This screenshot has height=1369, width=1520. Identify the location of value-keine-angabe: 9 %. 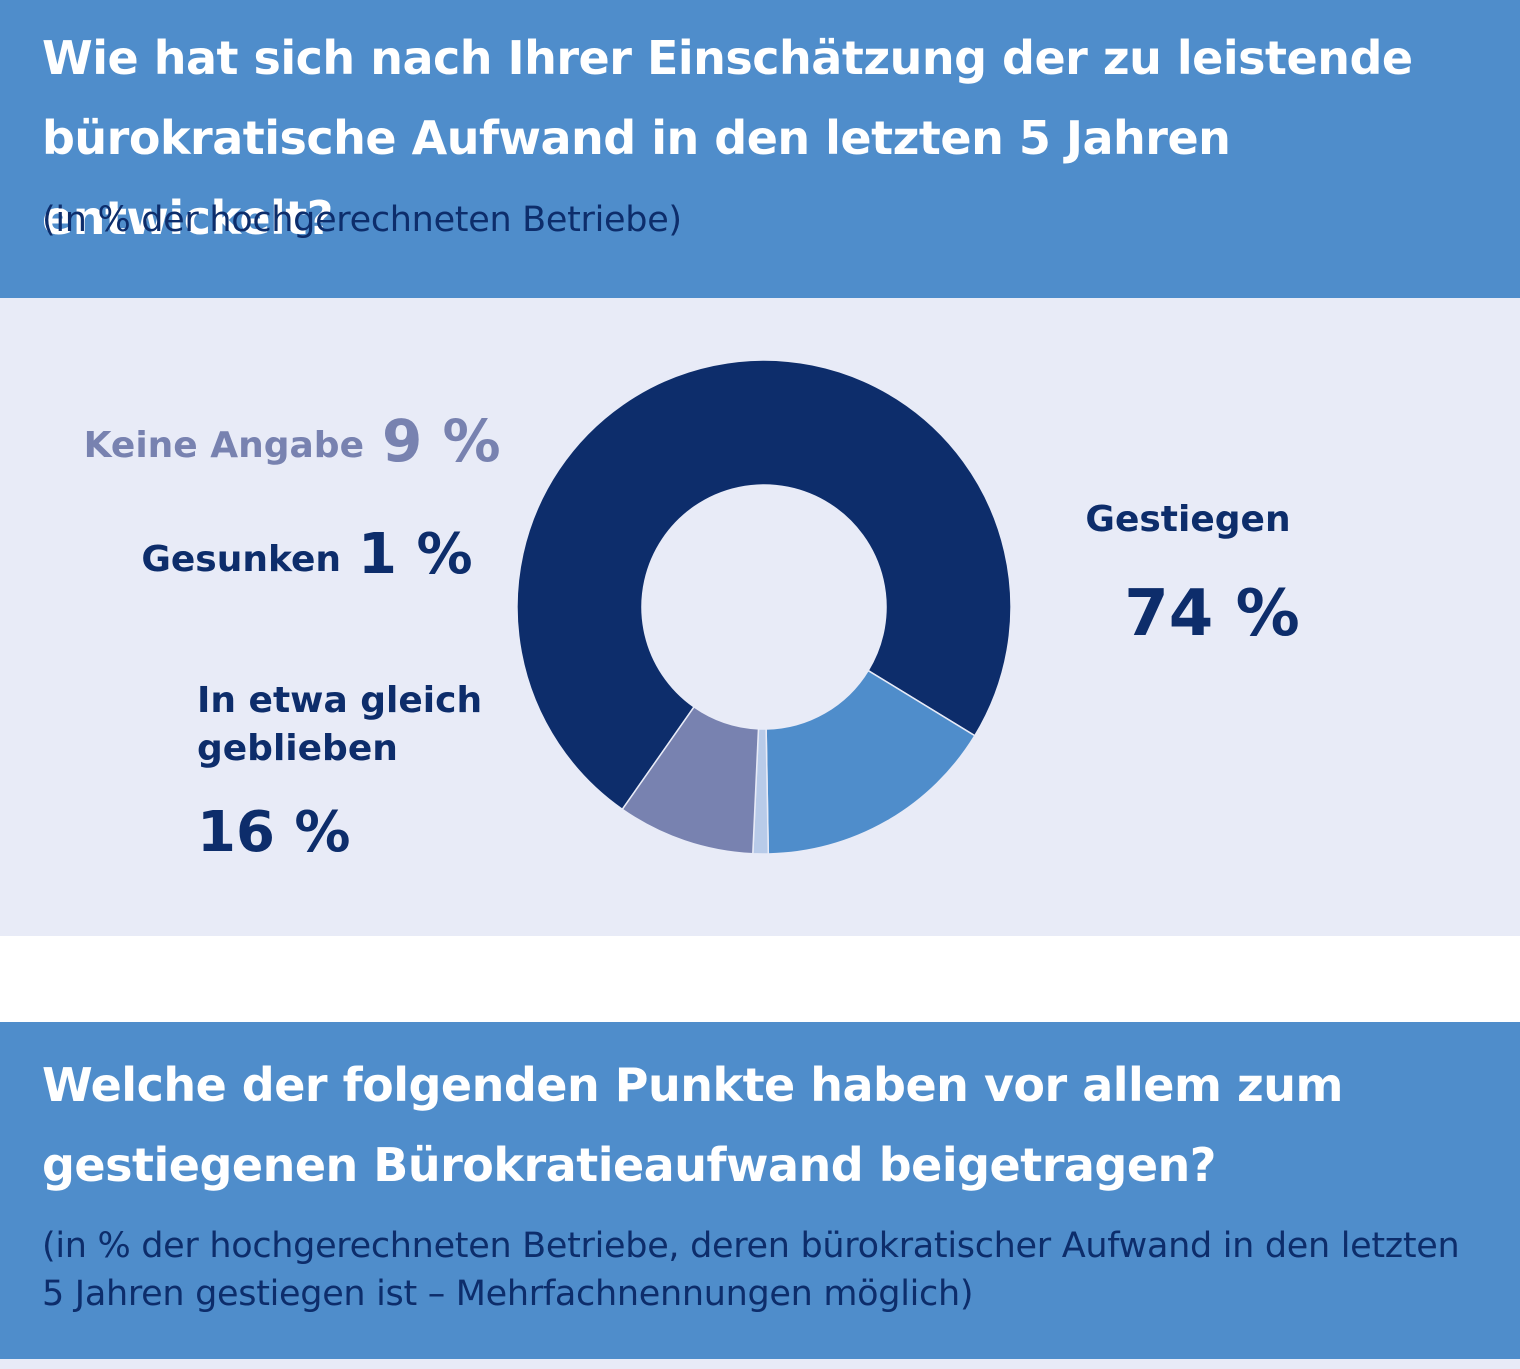
(441, 441).